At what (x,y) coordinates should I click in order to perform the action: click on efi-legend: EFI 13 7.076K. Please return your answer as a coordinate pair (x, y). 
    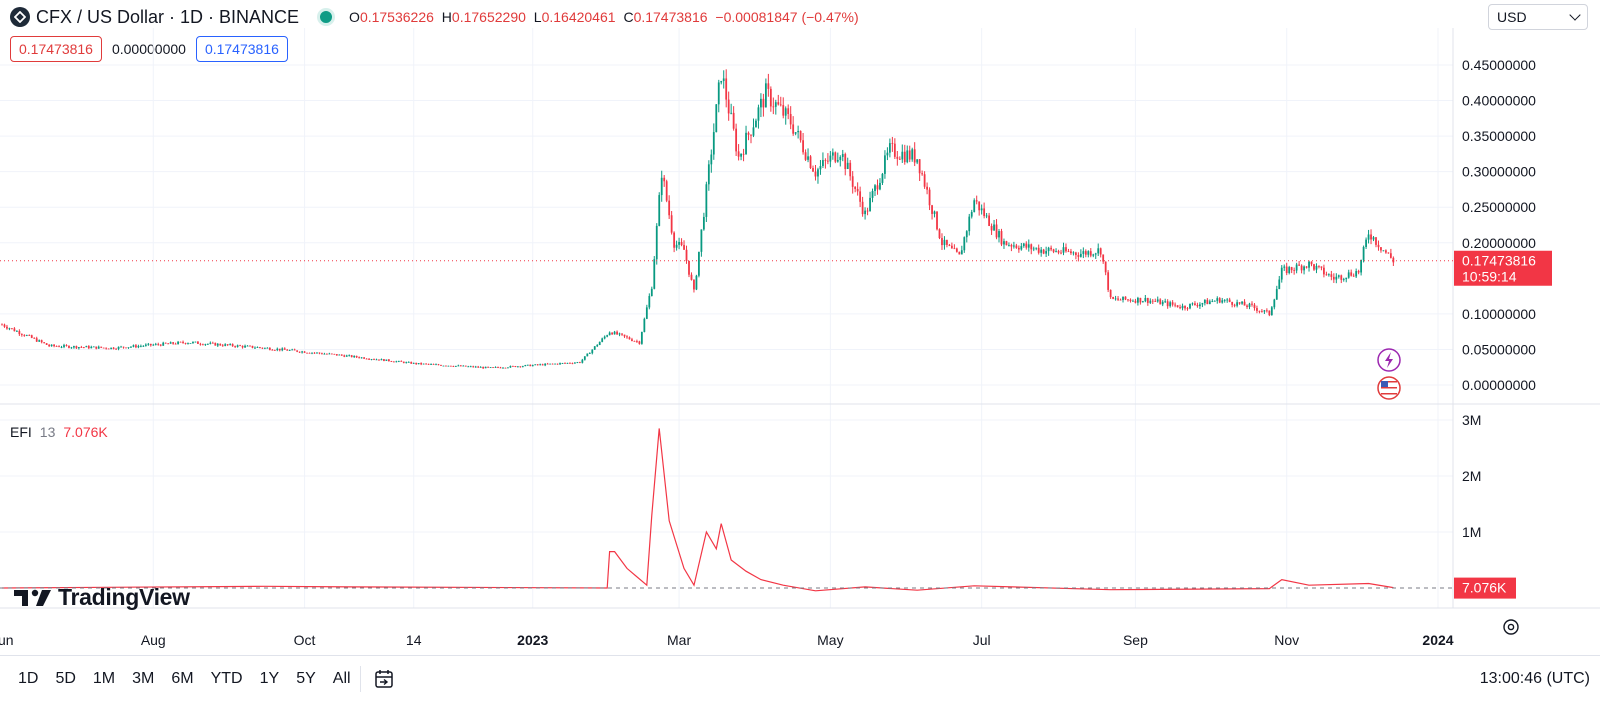
    Looking at the image, I should click on (59, 432).